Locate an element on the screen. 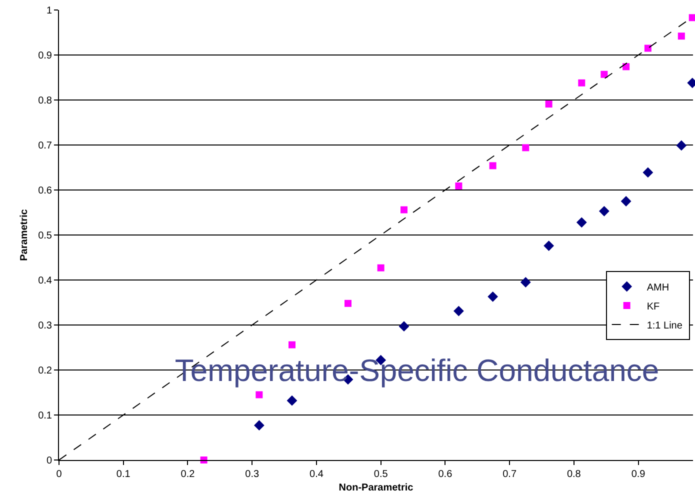  y-tick-label: 0.6 is located at coordinates (45, 191).